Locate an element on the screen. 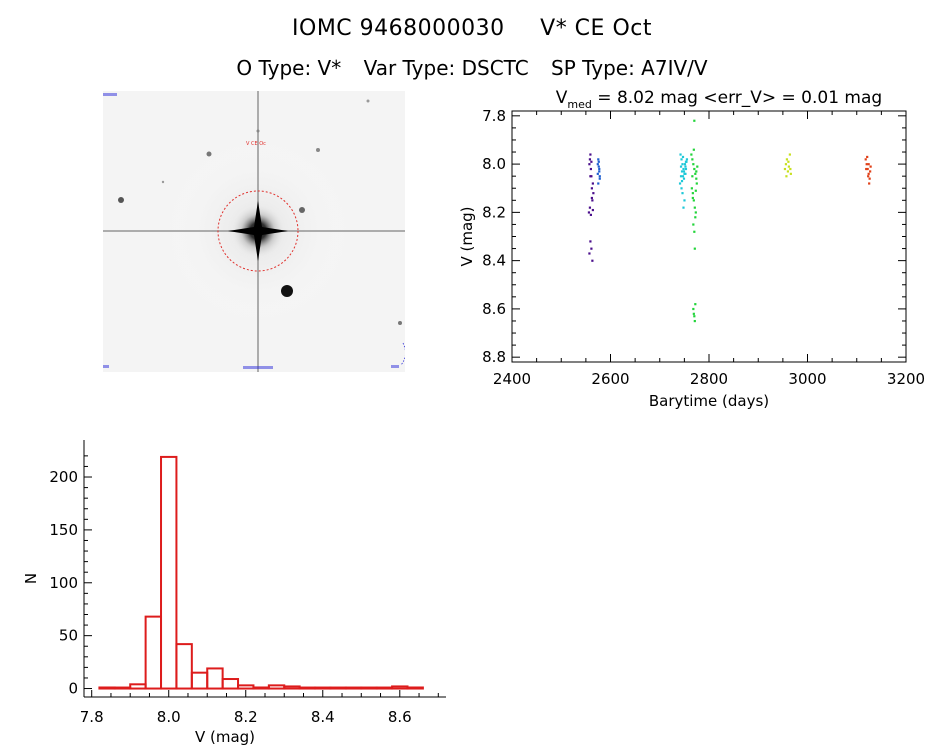 The image size is (944, 747). light-curve-title: Vmed = 8.02 mag <err_V> = 0.01 mag is located at coordinates (719, 99).